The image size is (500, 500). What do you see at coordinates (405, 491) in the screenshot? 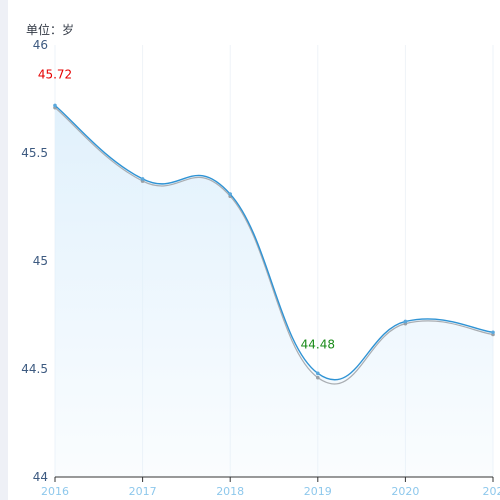
I see `x-tick-label: 2020` at bounding box center [405, 491].